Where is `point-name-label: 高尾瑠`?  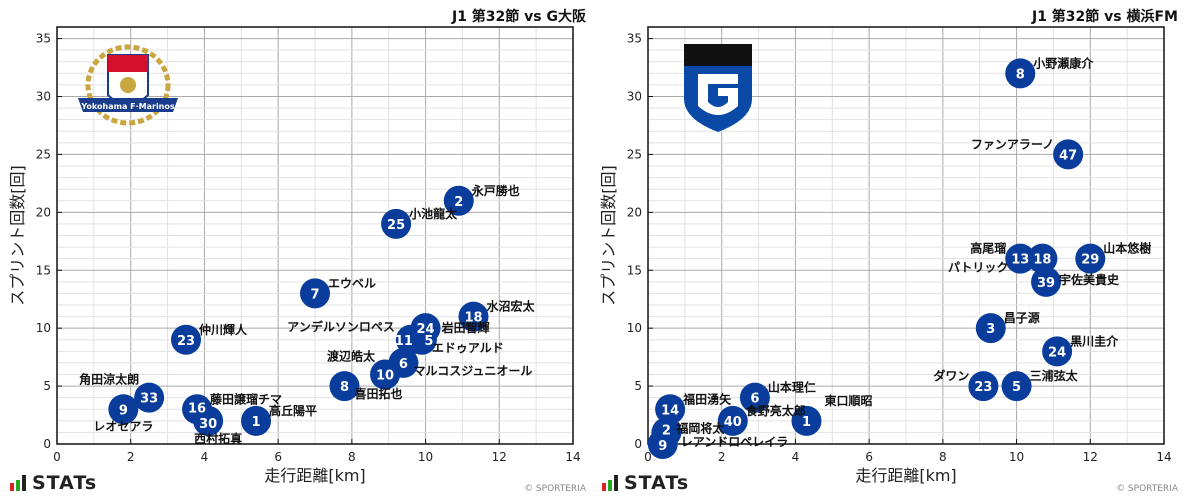
point-name-label: 高尾瑠 is located at coordinates (988, 248).